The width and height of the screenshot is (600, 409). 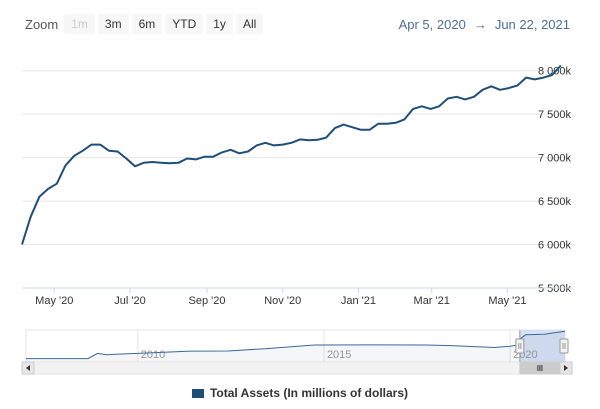 I want to click on zoom-all-button: All, so click(x=249, y=24).